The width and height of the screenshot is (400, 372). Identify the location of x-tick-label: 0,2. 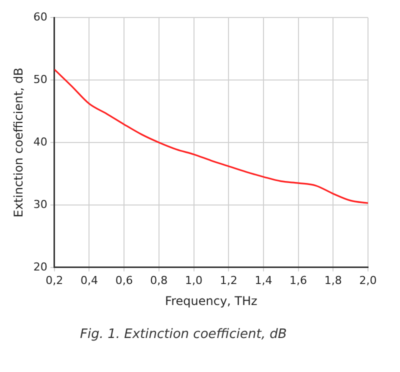
(55, 280).